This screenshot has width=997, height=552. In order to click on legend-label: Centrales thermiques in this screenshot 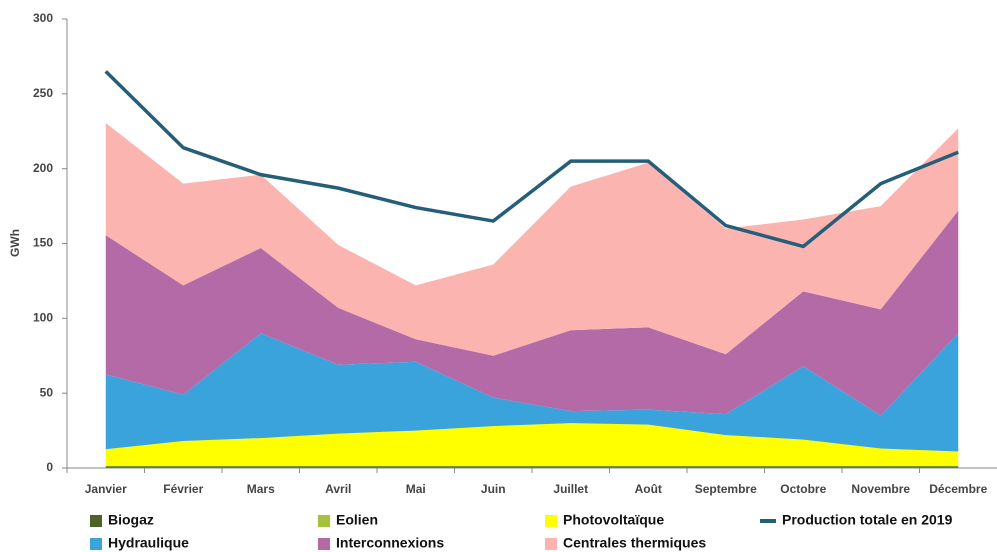, I will do `click(634, 543)`.